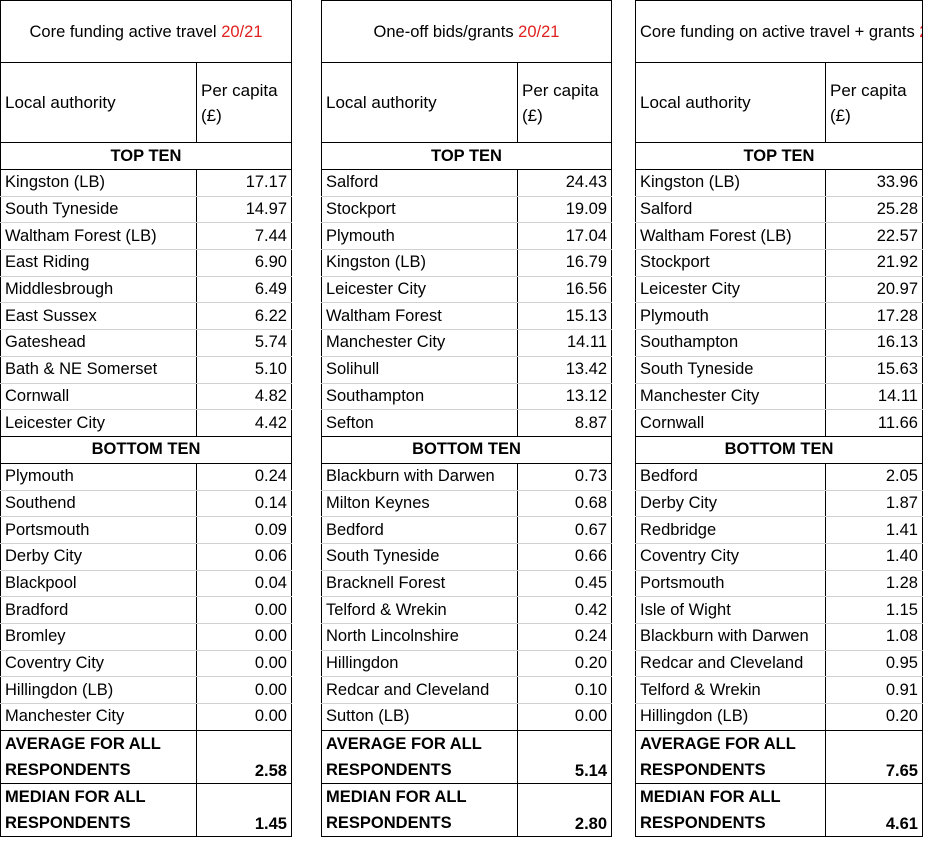 The width and height of the screenshot is (926, 846). I want to click on per-capita-value: 15.63, so click(874, 369).